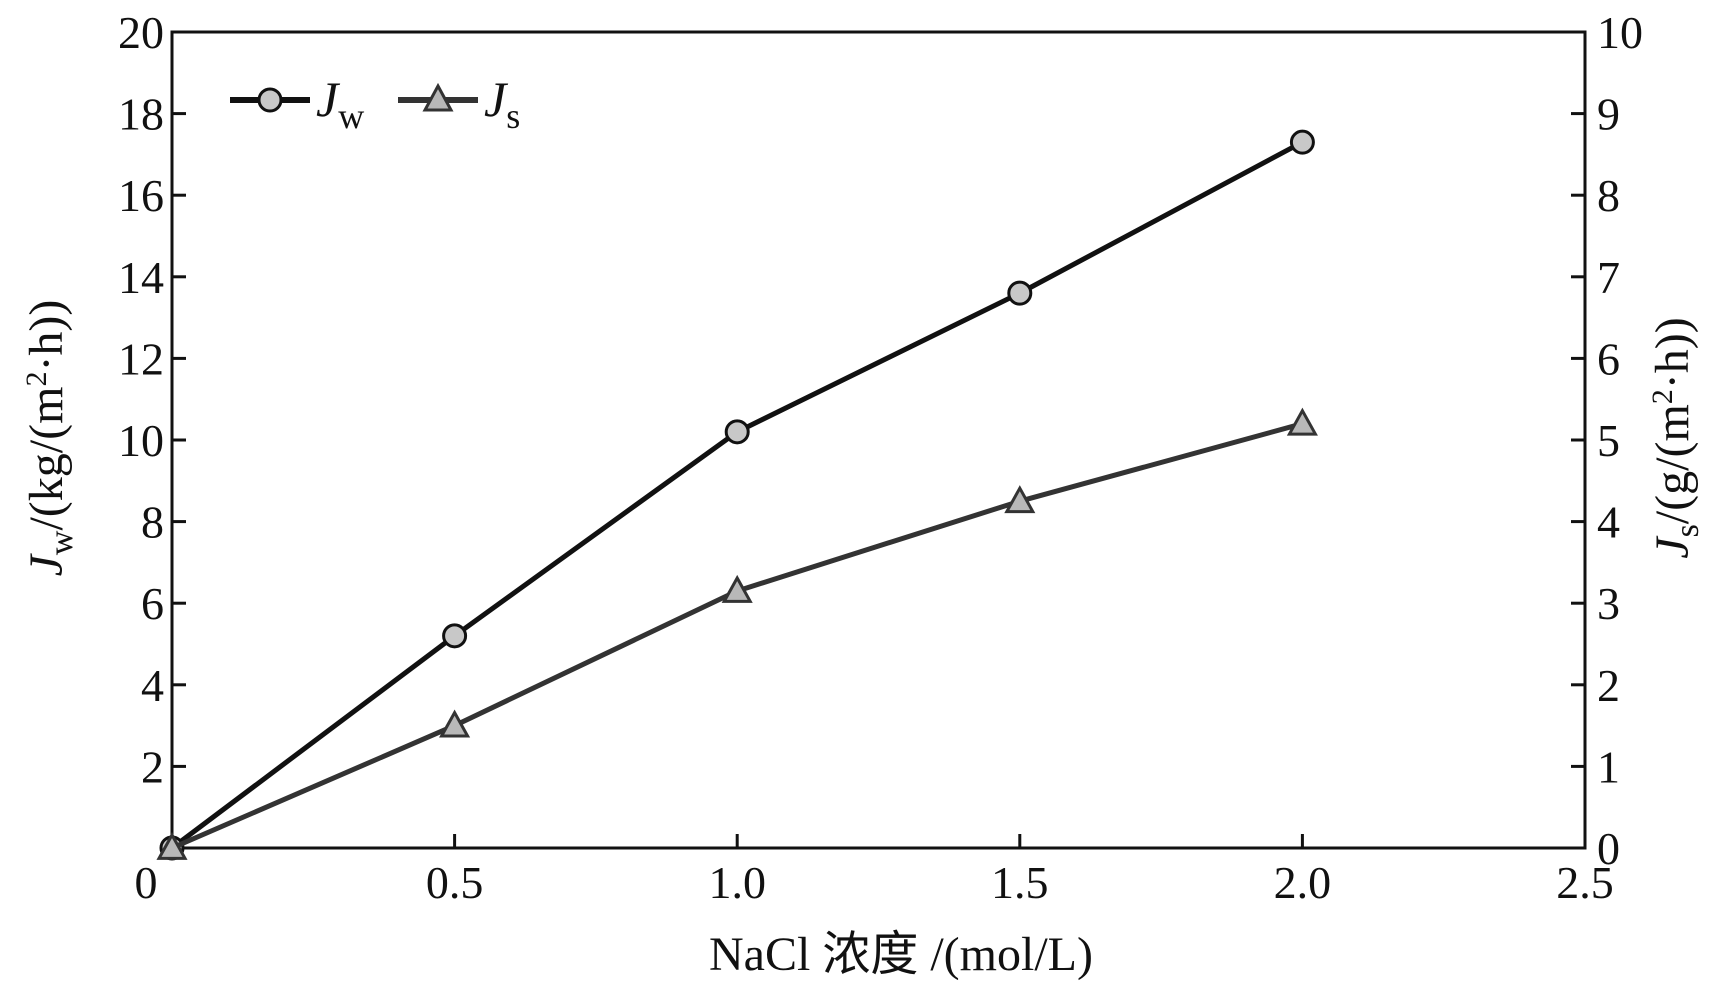 The width and height of the screenshot is (1723, 990). I want to click on y-right-tick-label: 2, so click(1608, 685).